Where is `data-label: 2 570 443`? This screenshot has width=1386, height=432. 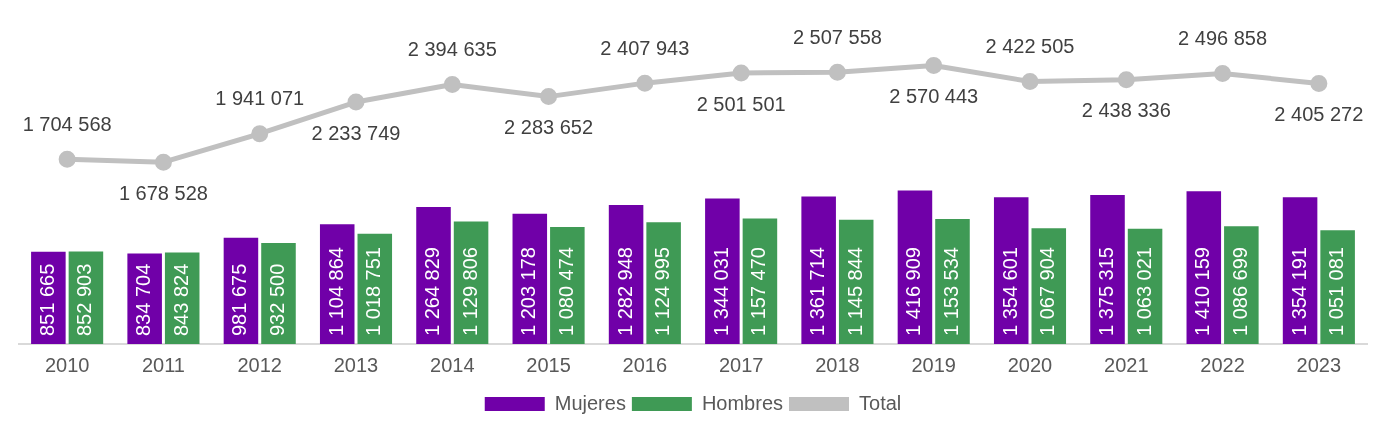 data-label: 2 570 443 is located at coordinates (934, 96).